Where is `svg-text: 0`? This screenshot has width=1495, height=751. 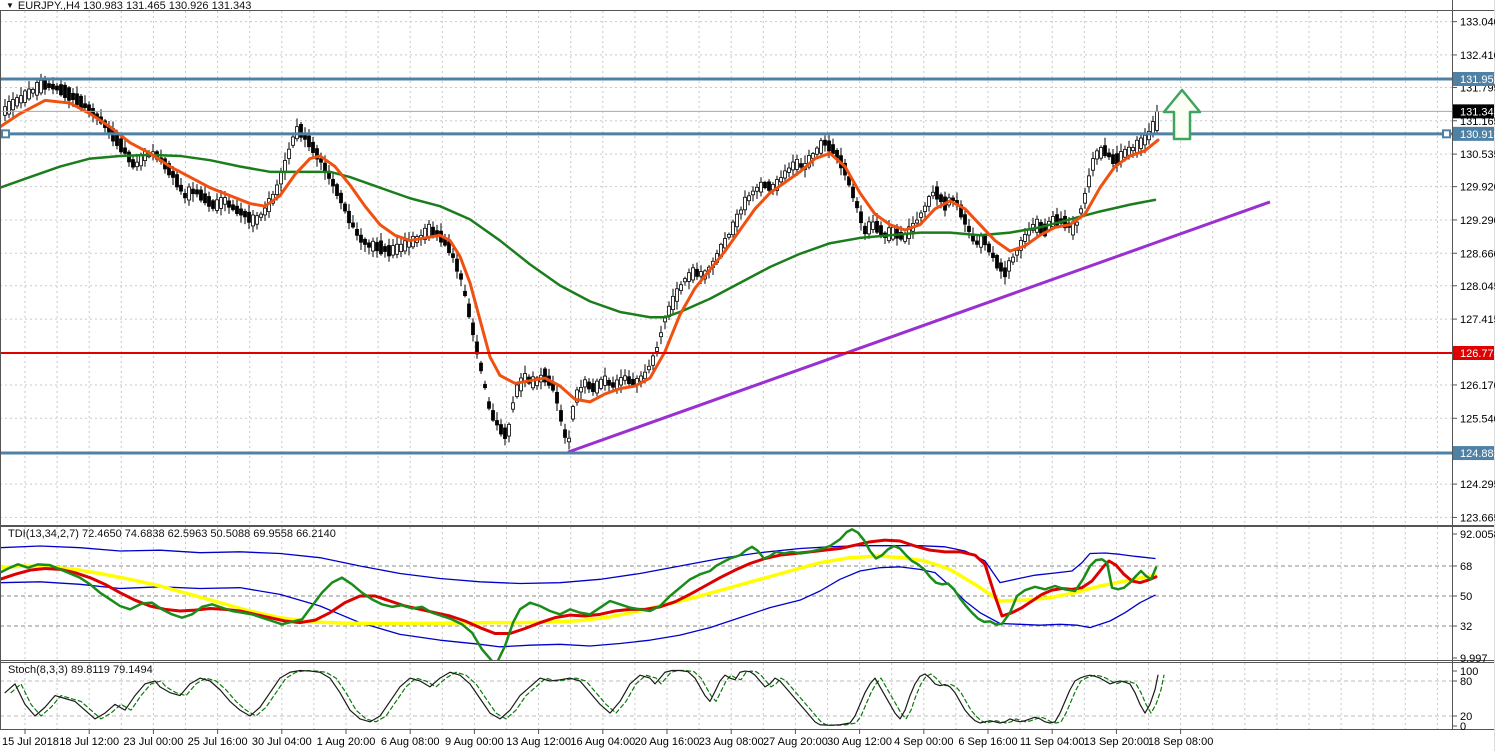
svg-text: 0 is located at coordinates (1463, 727).